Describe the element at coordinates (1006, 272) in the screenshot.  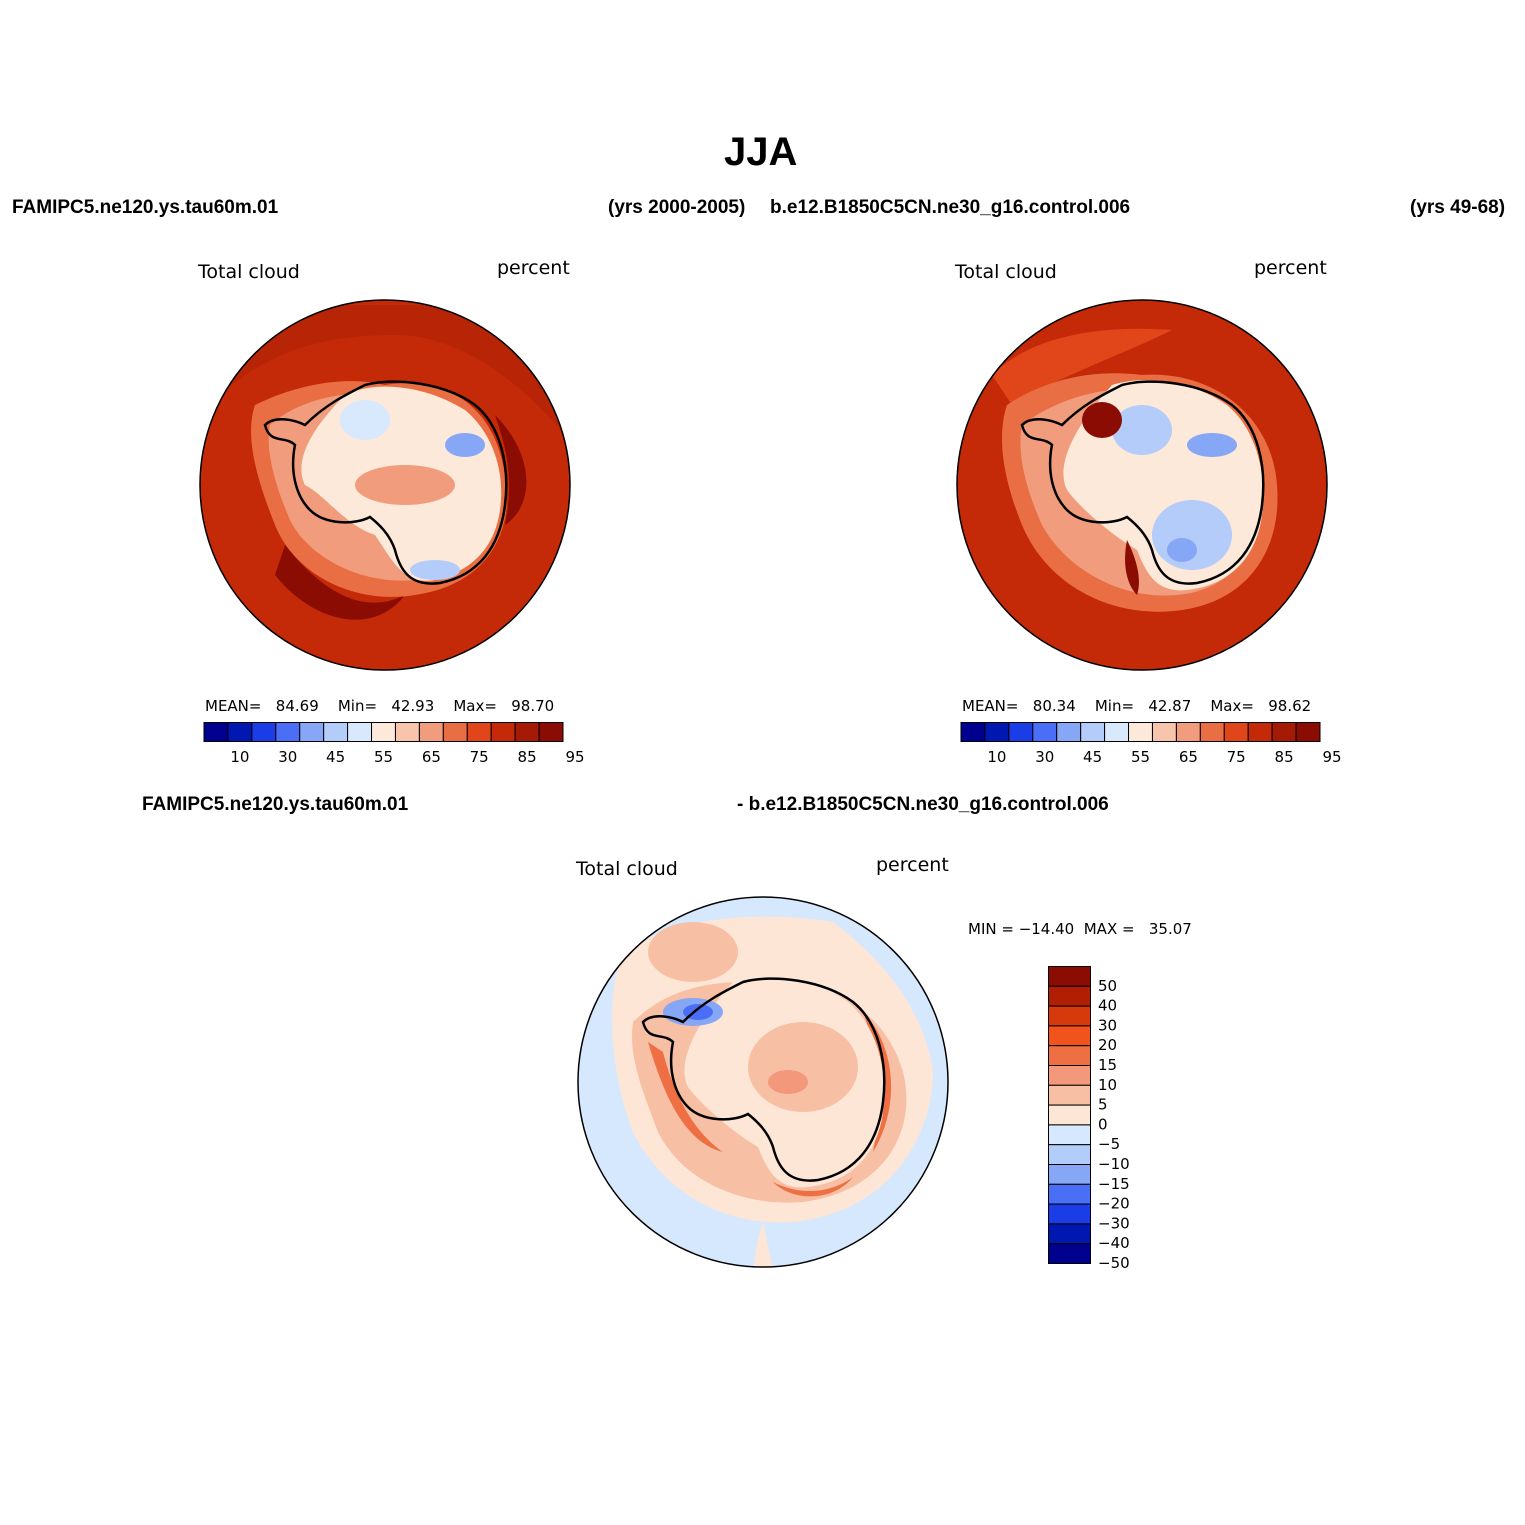
I see `panel2-variable: Total cloud` at that location.